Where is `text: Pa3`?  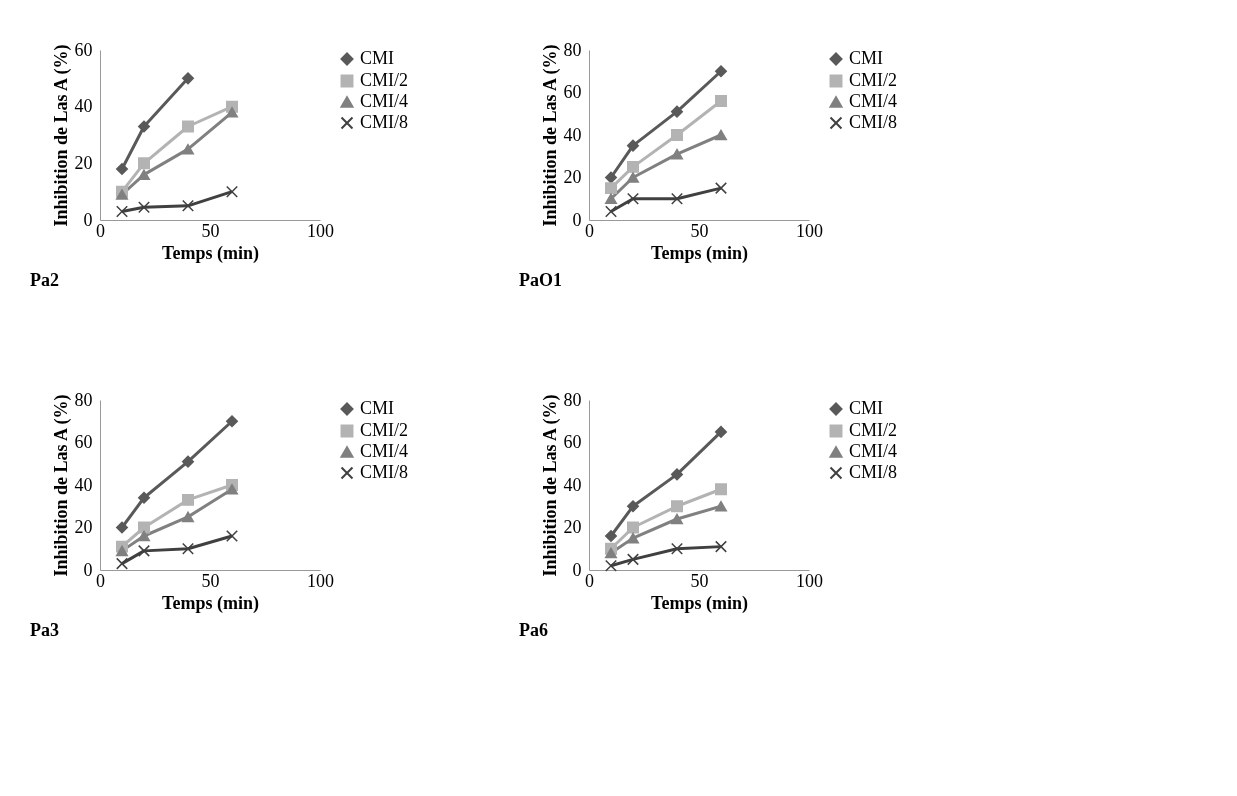 text: Pa3 is located at coordinates (44, 630).